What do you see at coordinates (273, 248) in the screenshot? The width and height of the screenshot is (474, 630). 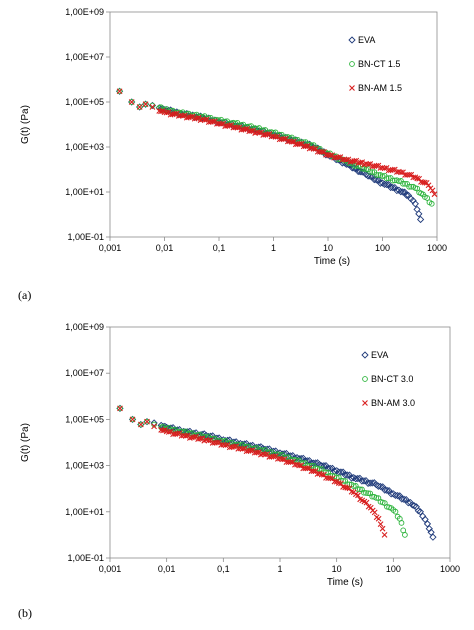 I see `x-tick-label: 1` at bounding box center [273, 248].